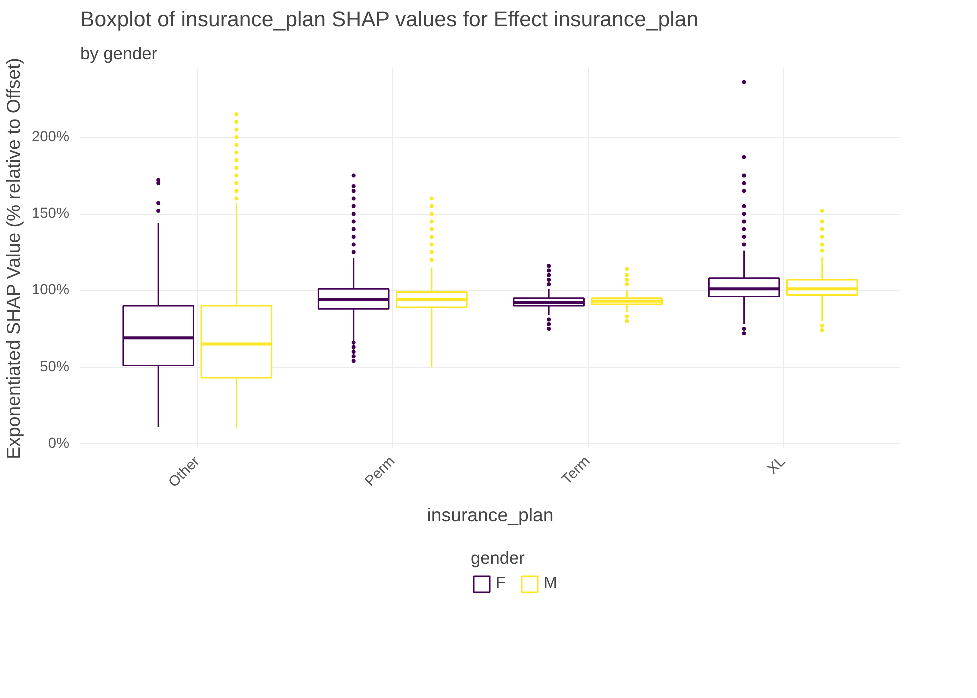 The height and width of the screenshot is (698, 977). I want to click on chart-title: Boxplot of insurance_plan SHAP values for Effect insurance_plan, so click(389, 20).